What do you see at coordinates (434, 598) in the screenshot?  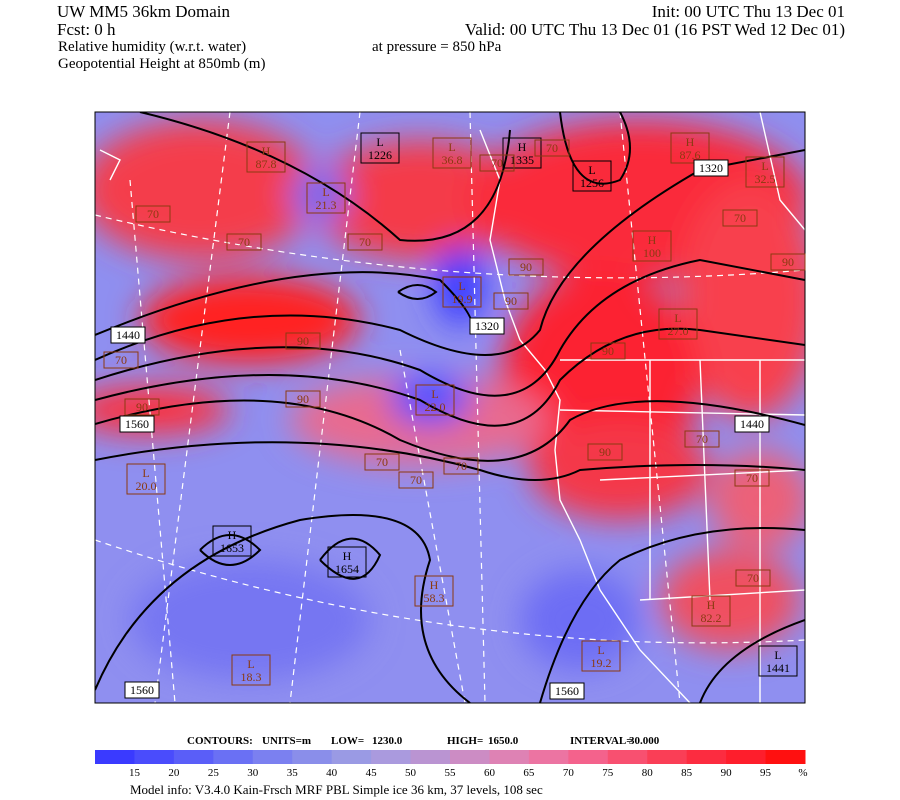 I see `center-value: 58.3` at bounding box center [434, 598].